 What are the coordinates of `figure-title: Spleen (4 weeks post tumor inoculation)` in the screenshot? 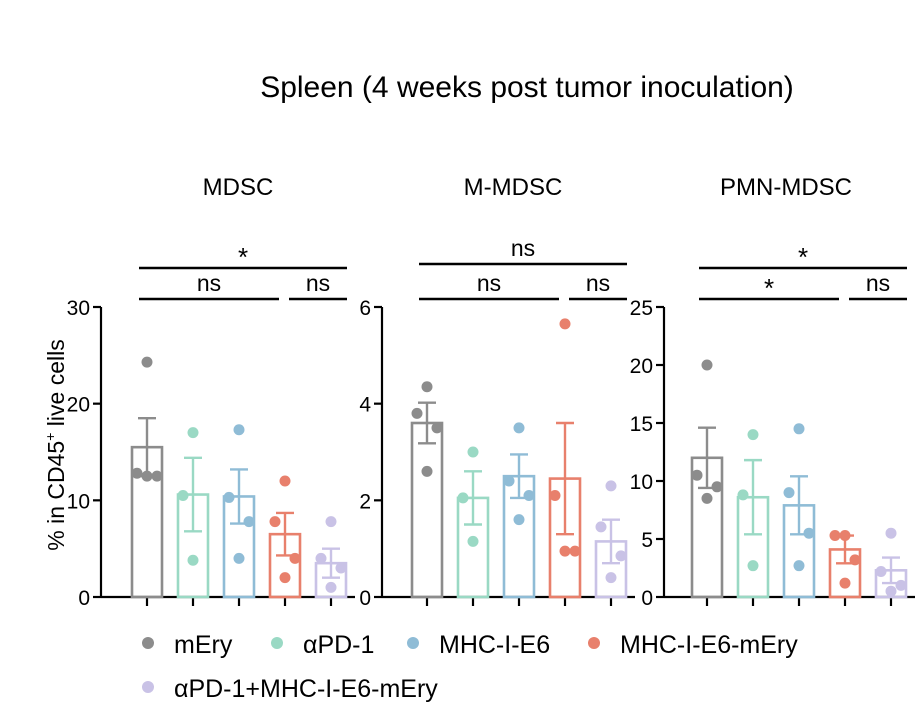 It's located at (527, 87).